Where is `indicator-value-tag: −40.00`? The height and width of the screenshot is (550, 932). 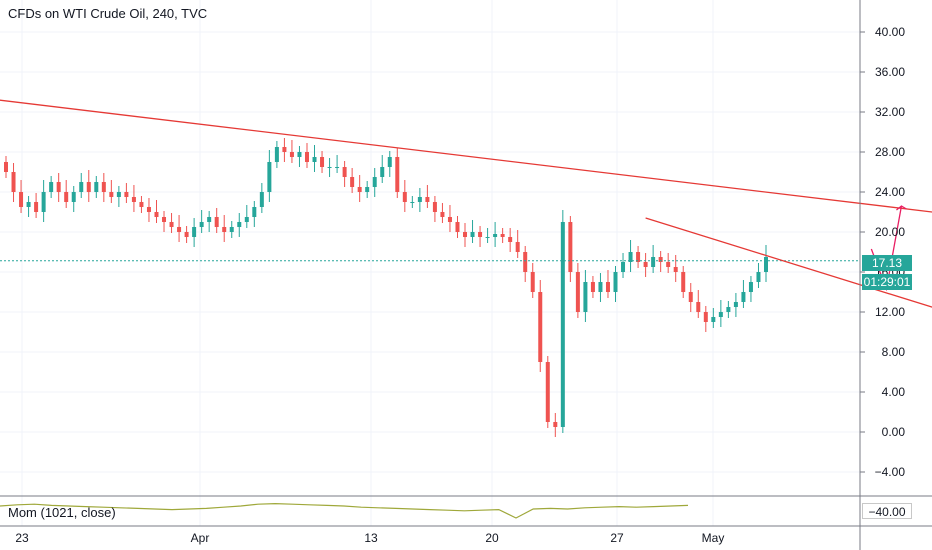 indicator-value-tag: −40.00 is located at coordinates (887, 511).